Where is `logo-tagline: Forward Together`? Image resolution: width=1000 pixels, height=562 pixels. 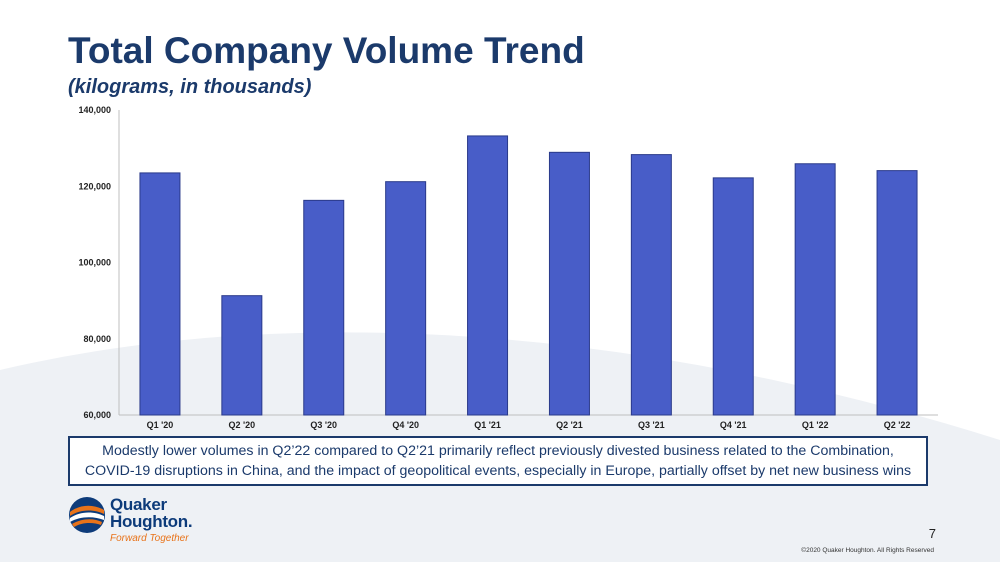
logo-tagline: Forward Together is located at coordinates (149, 538).